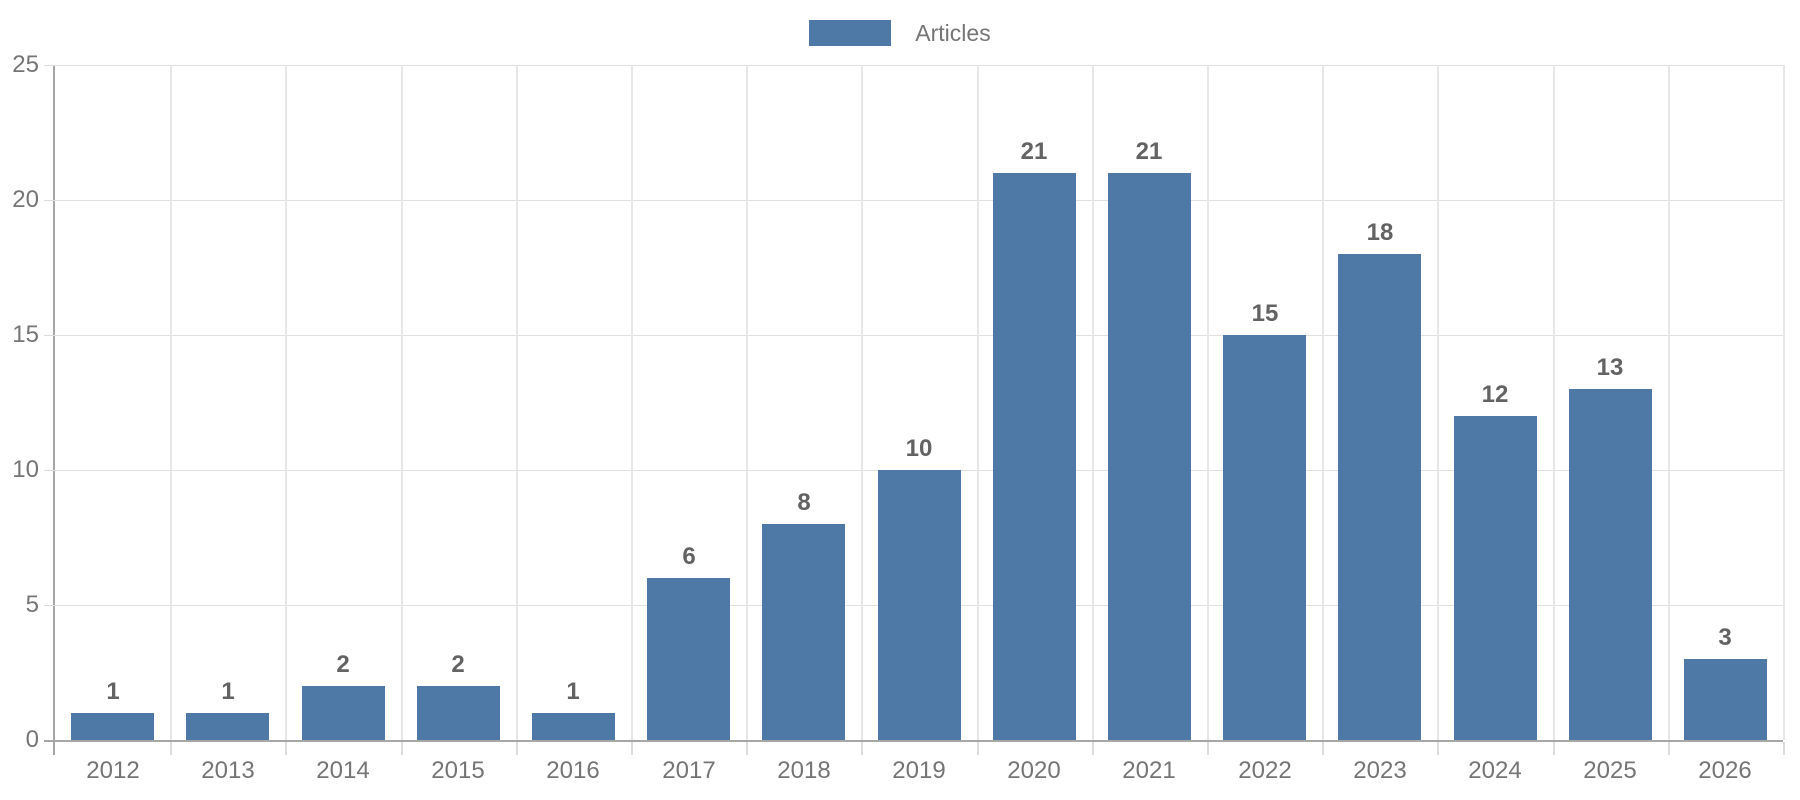  Describe the element at coordinates (1495, 394) in the screenshot. I see `bar-value-label: 12` at that location.